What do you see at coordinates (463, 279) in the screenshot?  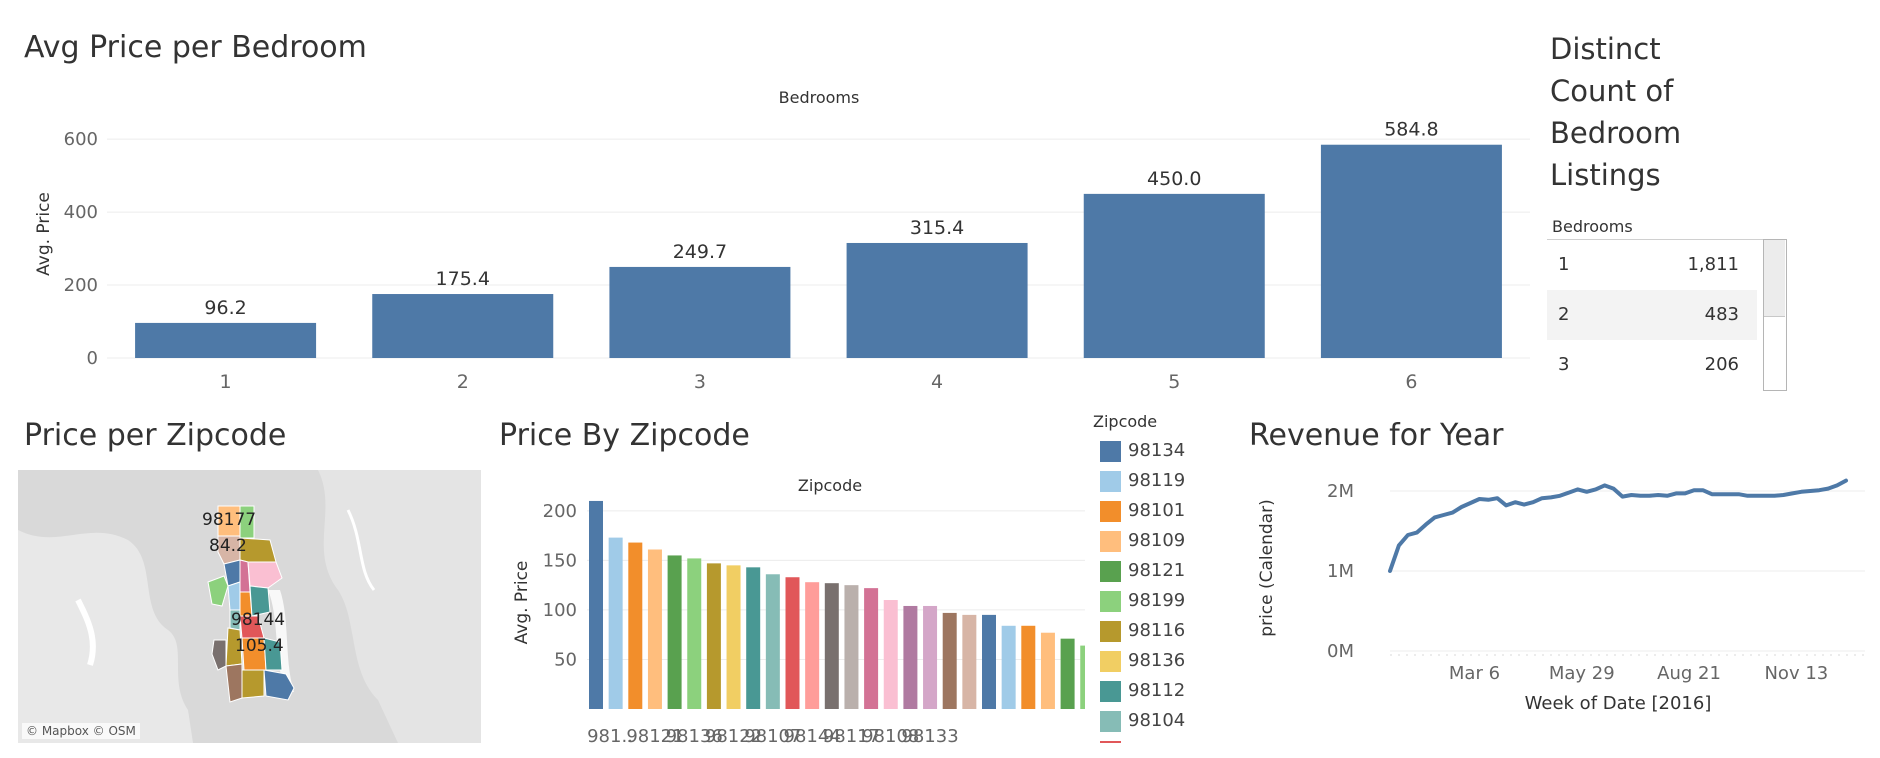 I see `bar-data-label: 175.4` at bounding box center [463, 279].